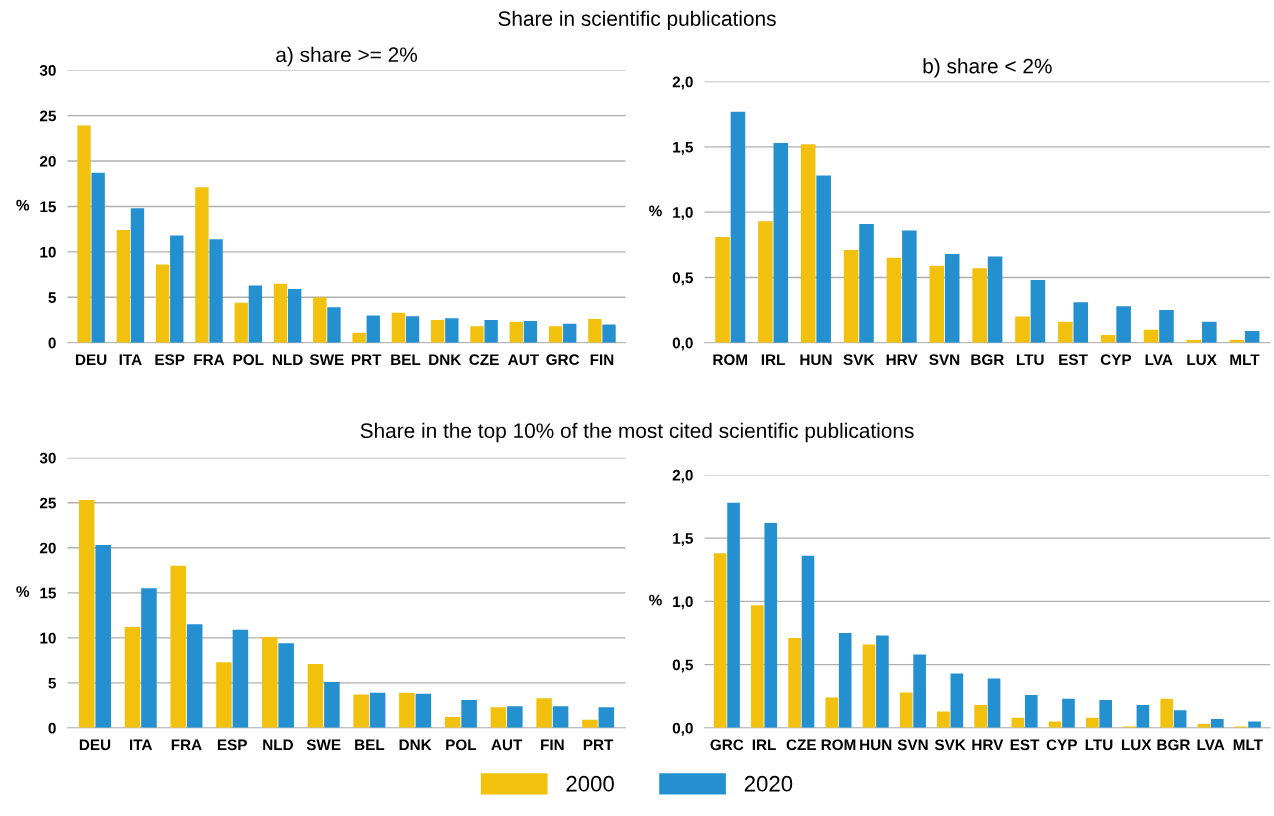 The height and width of the screenshot is (816, 1274). Describe the element at coordinates (278, 745) in the screenshot. I see `x-tick-label: NLD` at that location.